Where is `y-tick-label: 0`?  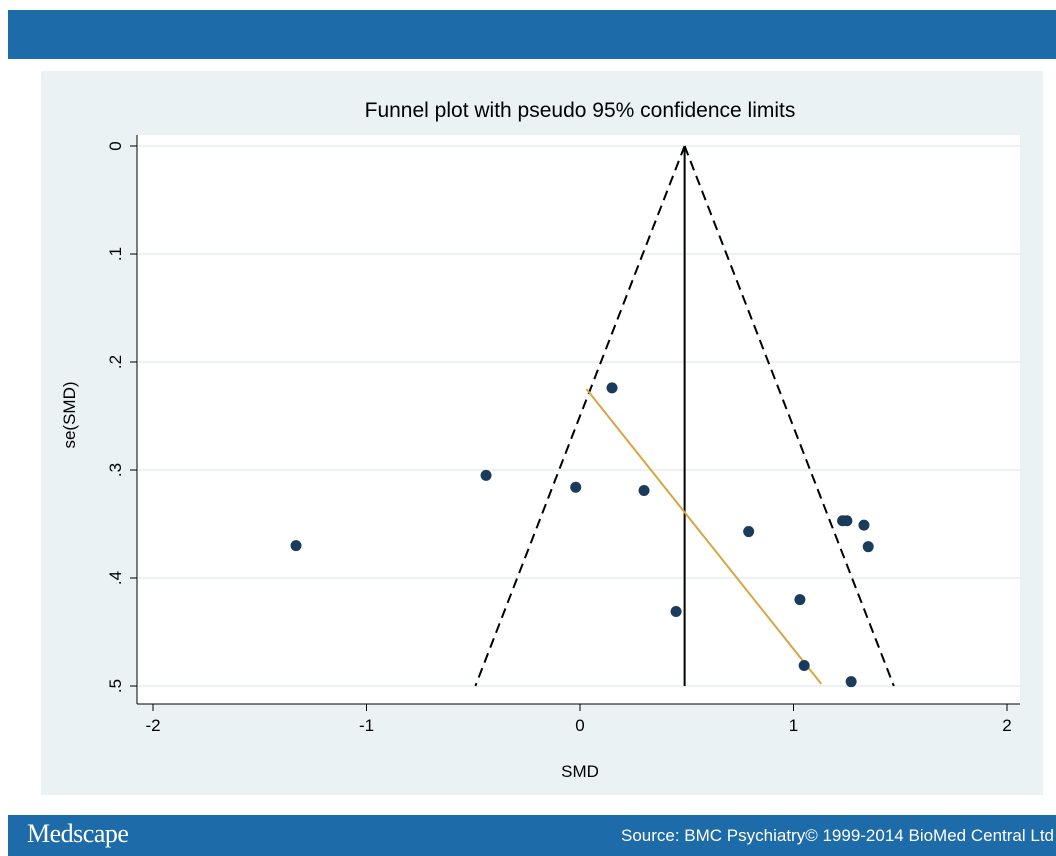 y-tick-label: 0 is located at coordinates (115, 145).